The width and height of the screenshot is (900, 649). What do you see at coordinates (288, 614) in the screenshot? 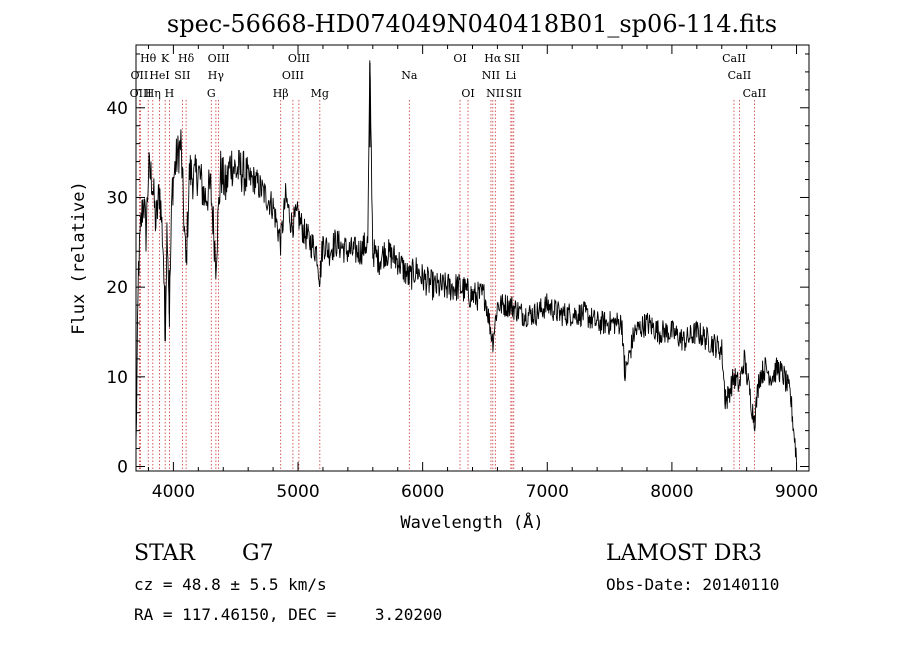
I see `coordinates: RA = 117.46150, DEC = 3.20200` at bounding box center [288, 614].